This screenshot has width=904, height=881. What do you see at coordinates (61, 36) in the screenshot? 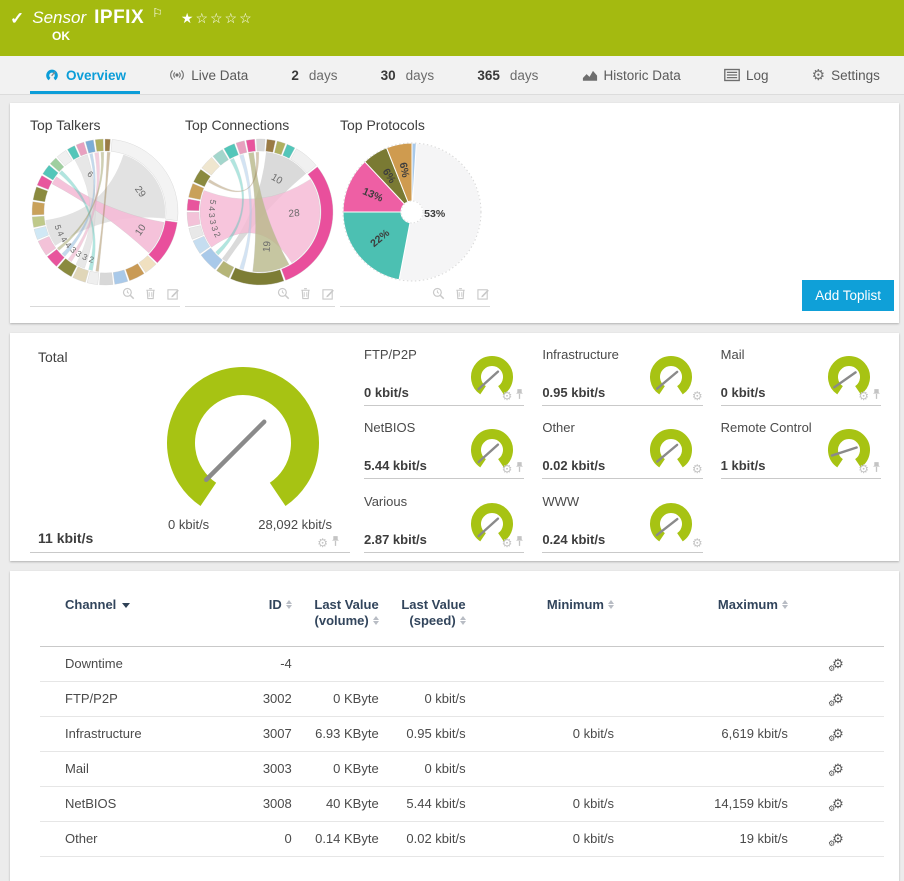
I see `status-badge: OK` at bounding box center [61, 36].